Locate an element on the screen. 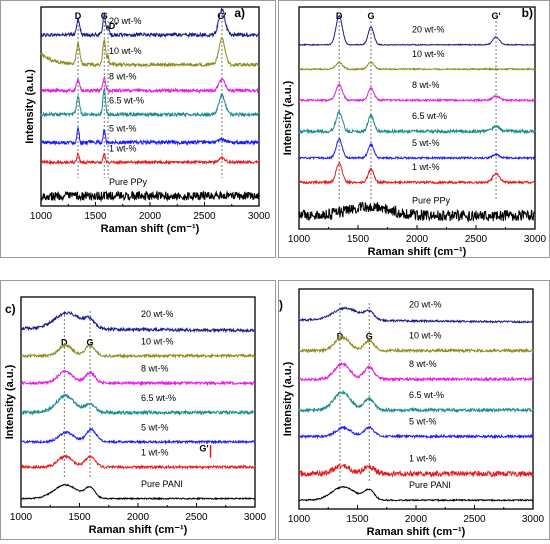 This screenshot has height=544, width=550. panel-label: b) is located at coordinates (527, 13).